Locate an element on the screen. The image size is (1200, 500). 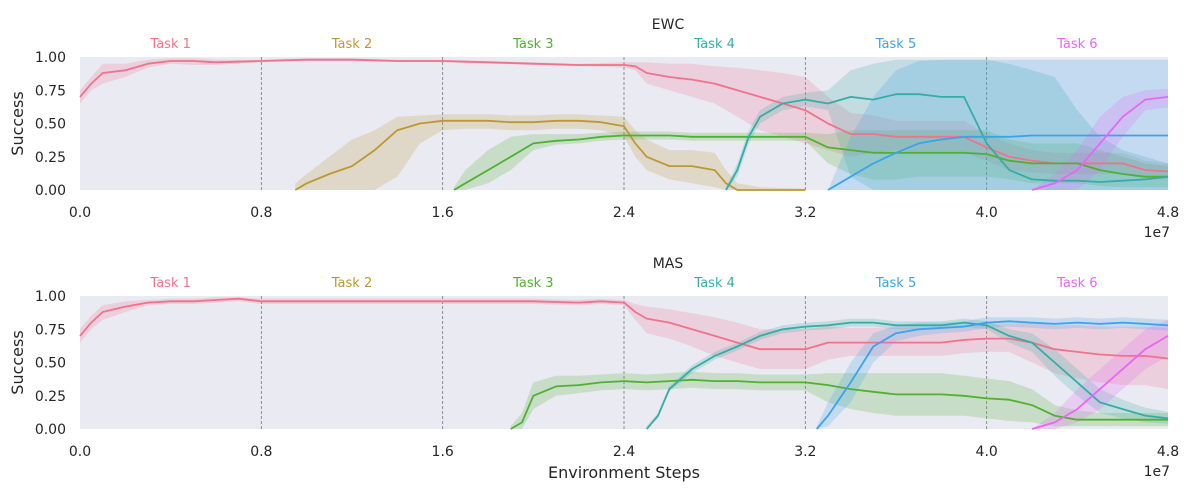
panel-title: MAS is located at coordinates (668, 264).